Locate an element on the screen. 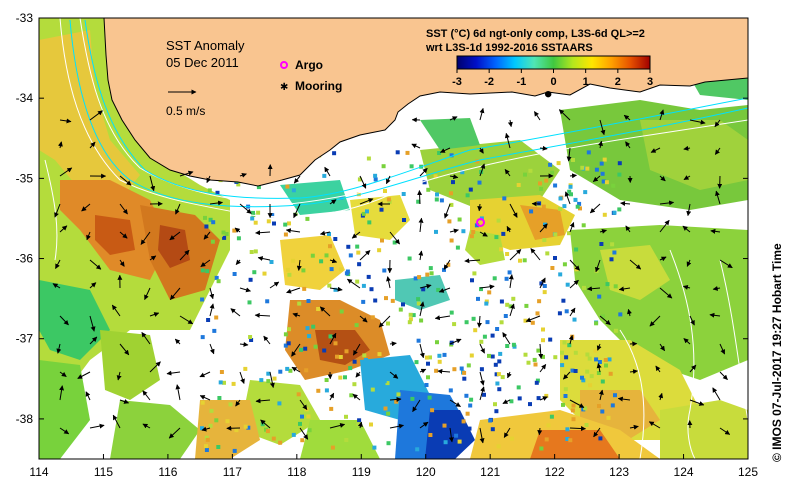 This screenshot has width=790, height=492. argo-legend-icon is located at coordinates (284, 65).